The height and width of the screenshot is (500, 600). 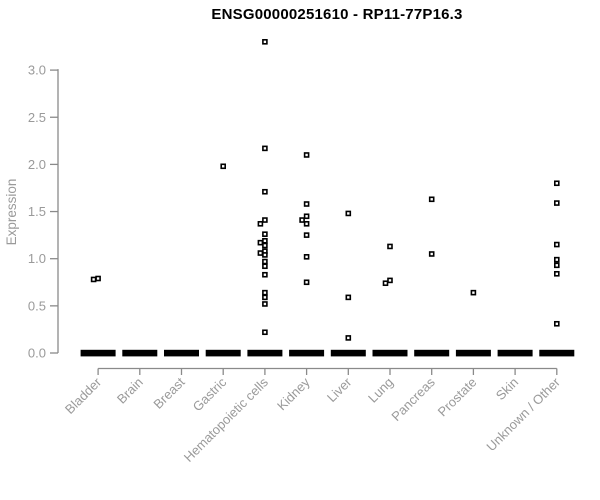 I want to click on x-tick-label-lung: Lung, so click(x=380, y=390).